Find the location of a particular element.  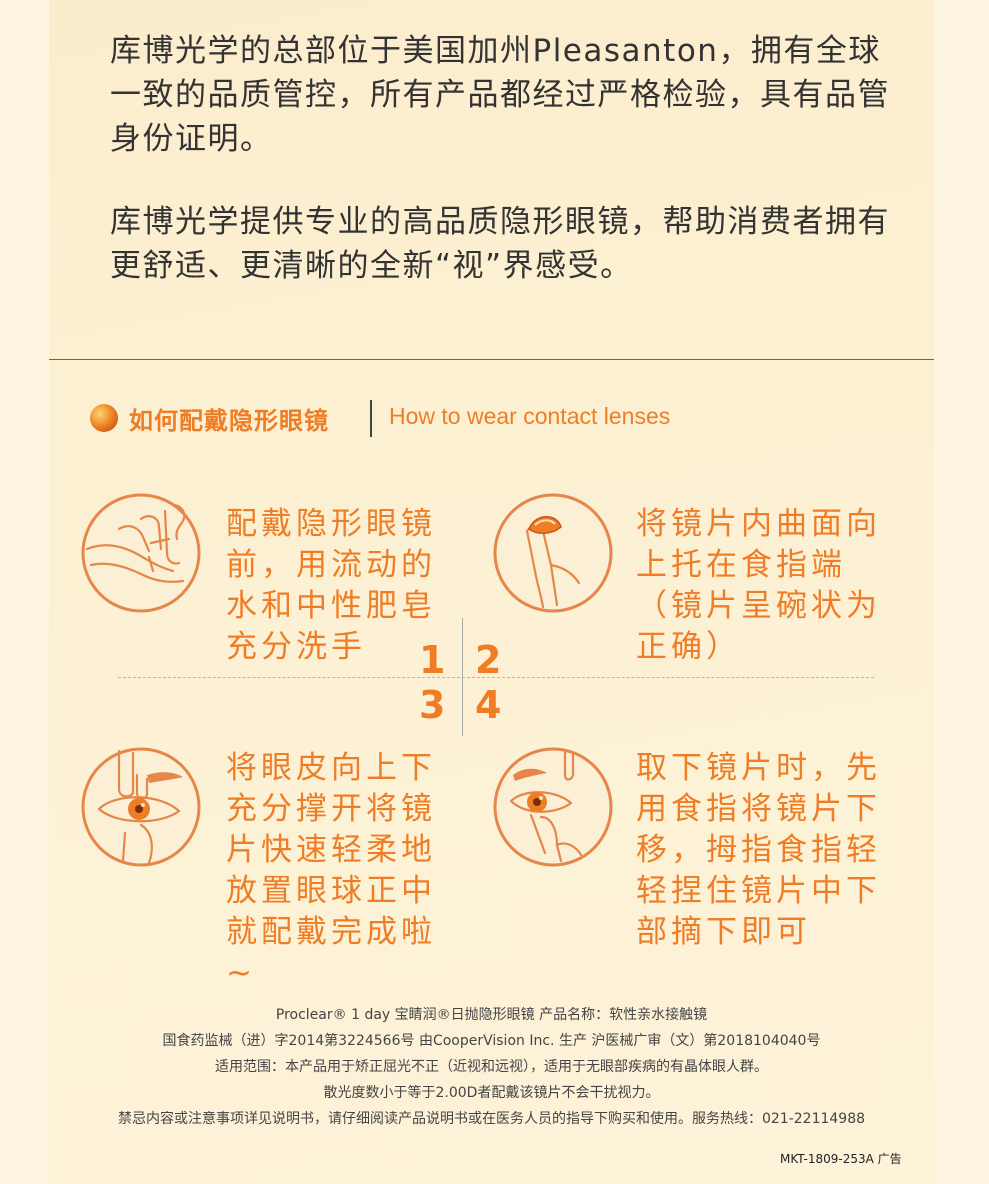

step-2-text: 将镜片内曲面向上托在食指端（镜片呈碗状为正确） is located at coordinates (758, 585).